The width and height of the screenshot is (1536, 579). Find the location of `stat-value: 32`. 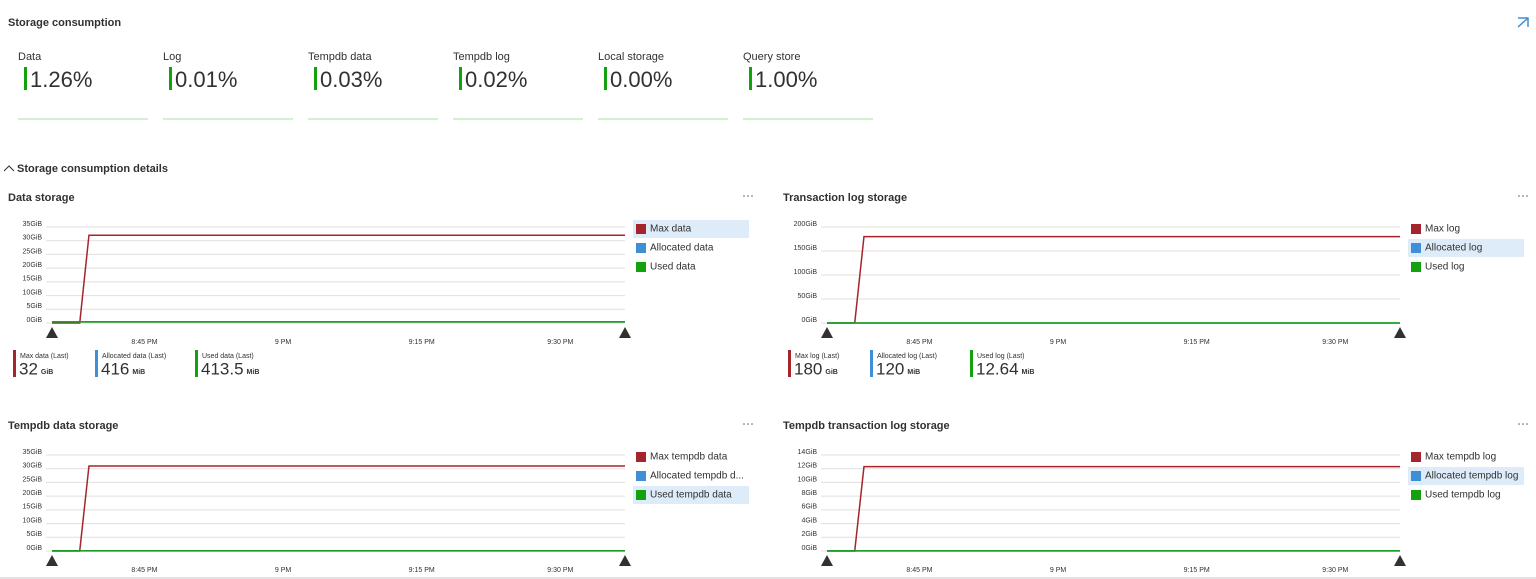

stat-value: 32 is located at coordinates (28, 368).